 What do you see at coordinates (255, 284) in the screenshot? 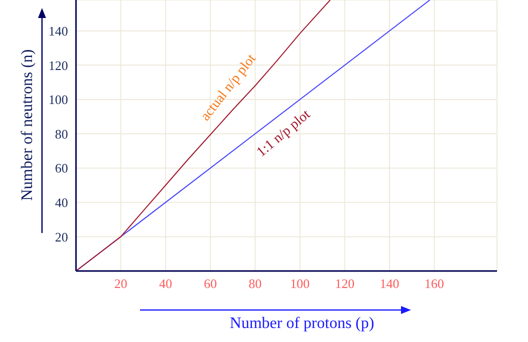
I see `x-tick-label: 80` at bounding box center [255, 284].